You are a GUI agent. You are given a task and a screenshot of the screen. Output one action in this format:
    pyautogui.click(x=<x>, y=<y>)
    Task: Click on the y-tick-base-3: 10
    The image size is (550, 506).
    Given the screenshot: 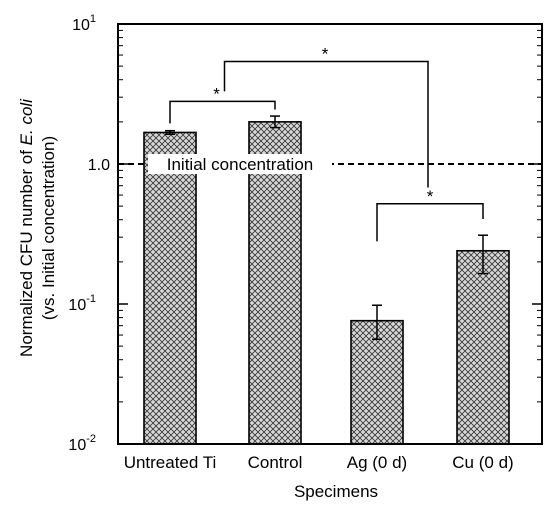 What is the action you would take?
    pyautogui.click(x=77, y=445)
    